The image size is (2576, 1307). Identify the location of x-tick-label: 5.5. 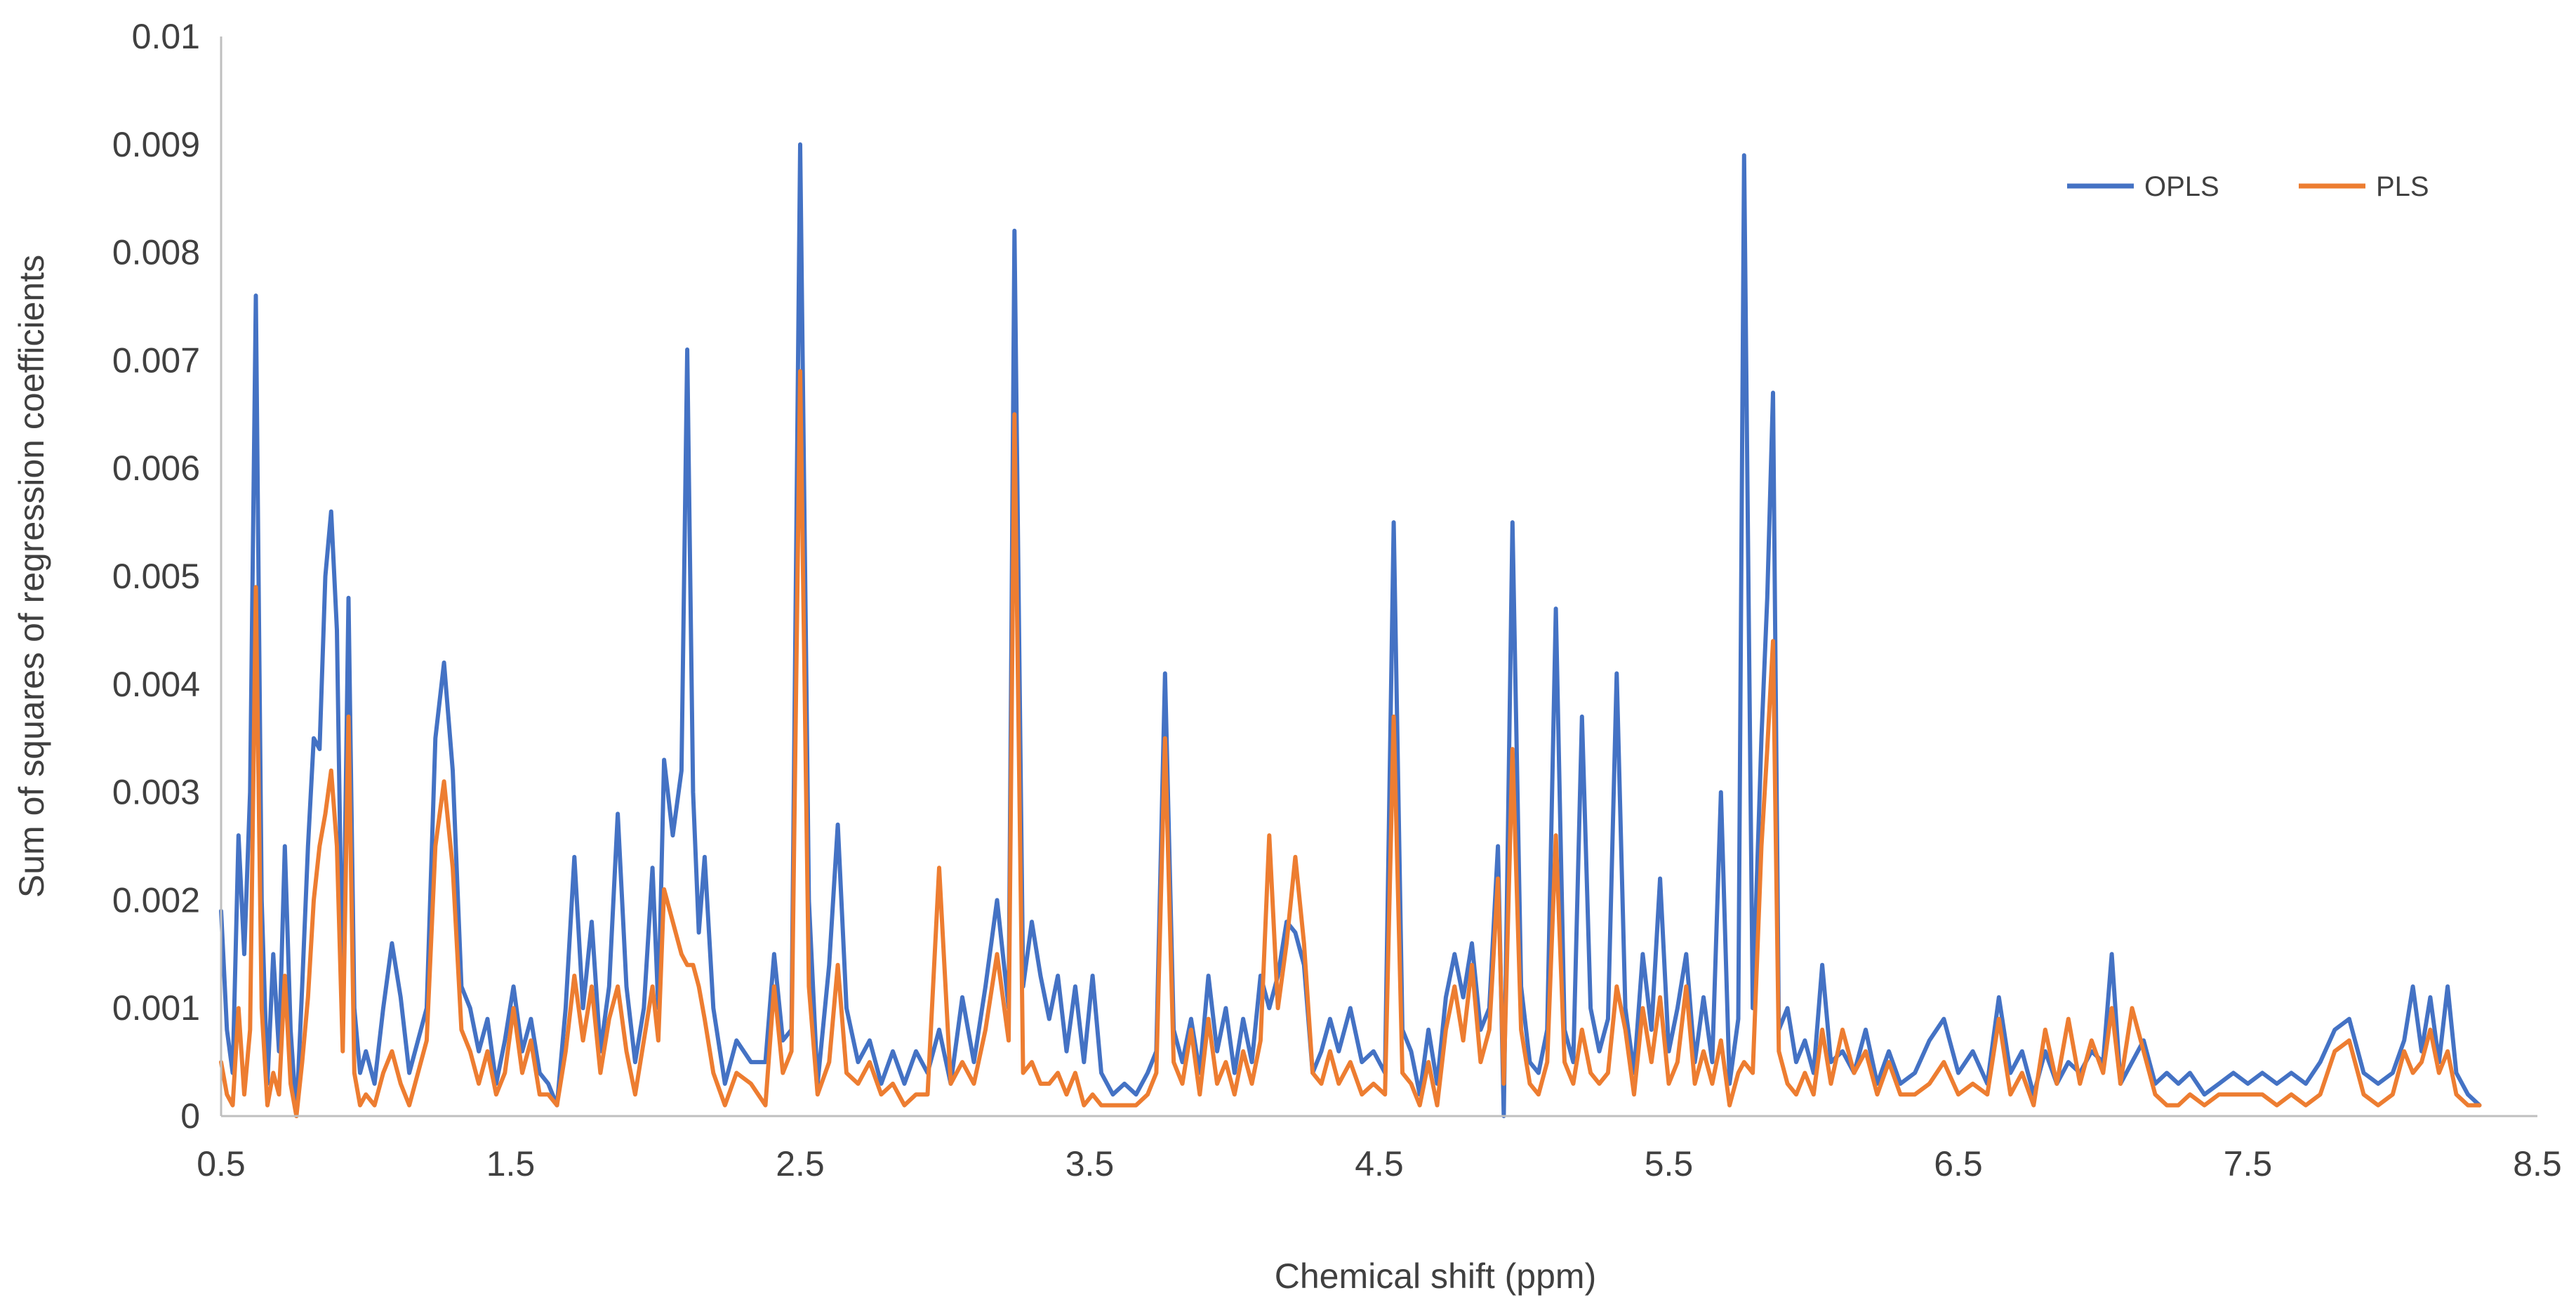
(1670, 1163).